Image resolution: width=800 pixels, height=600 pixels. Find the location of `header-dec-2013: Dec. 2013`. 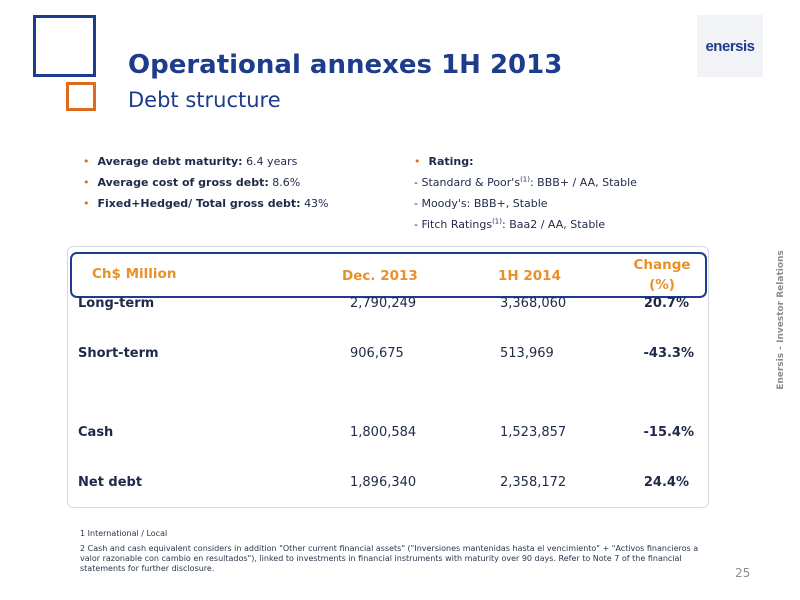

header-dec-2013: Dec. 2013 is located at coordinates (380, 276).